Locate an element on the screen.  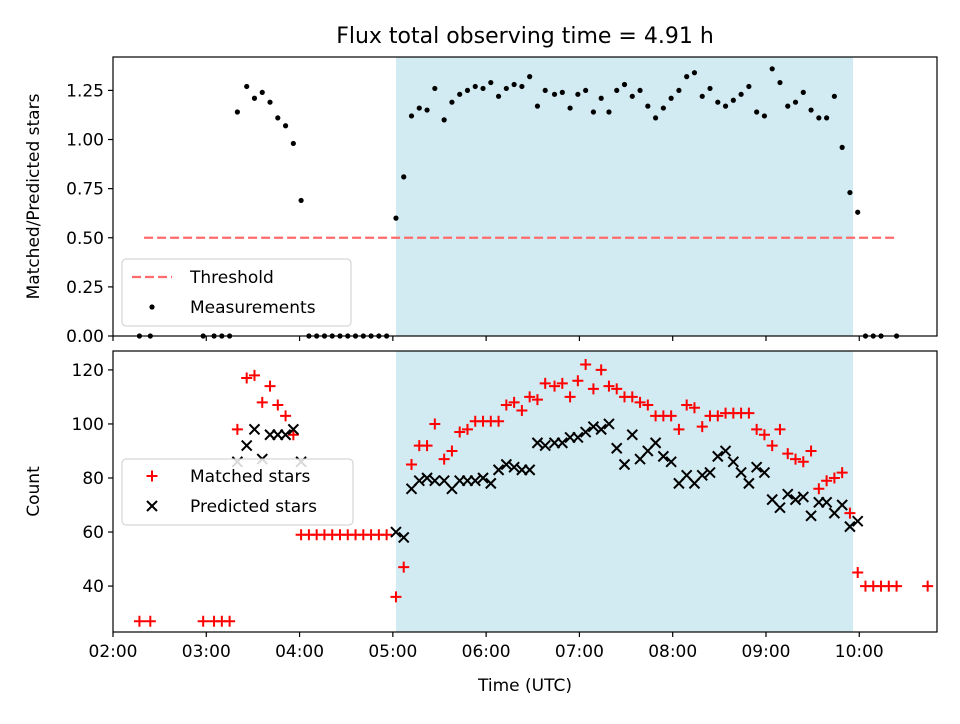
legend-matched-label: Matched stars is located at coordinates (250, 477).